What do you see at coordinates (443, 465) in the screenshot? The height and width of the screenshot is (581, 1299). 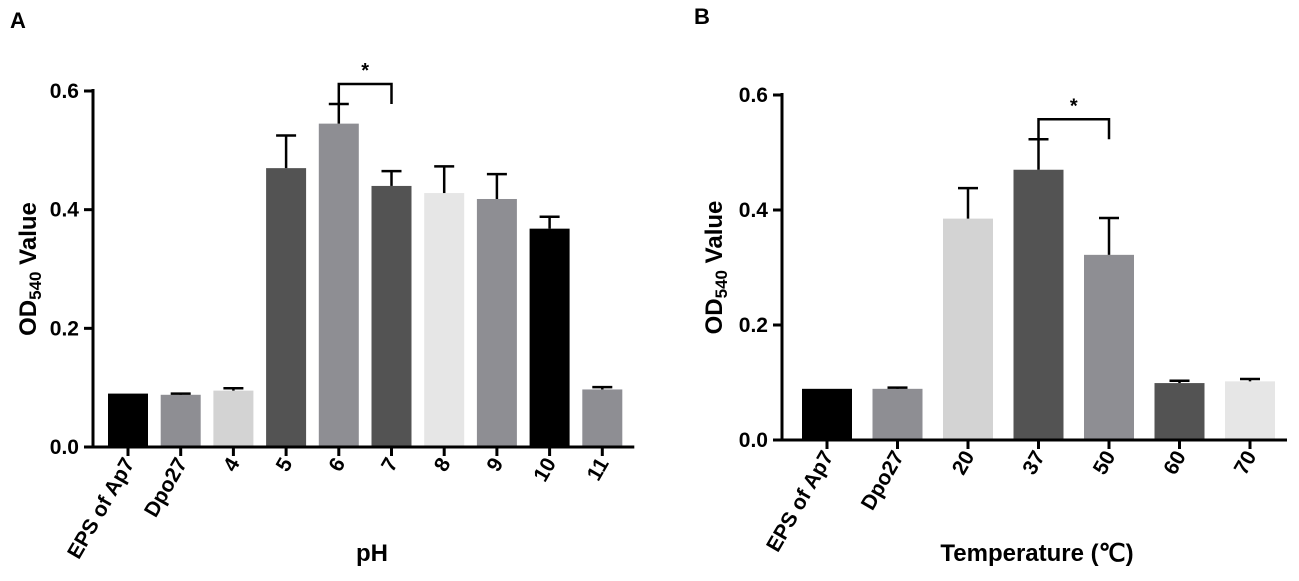 I see `x-tick-label: 8` at bounding box center [443, 465].